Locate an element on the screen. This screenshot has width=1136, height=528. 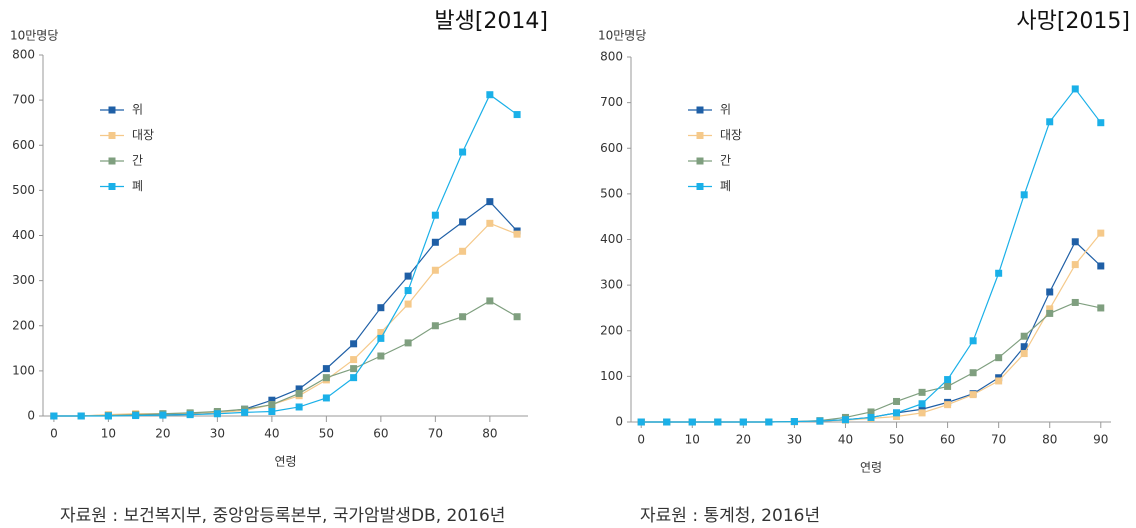
chart-title: 사망[2015] is located at coordinates (1073, 21).